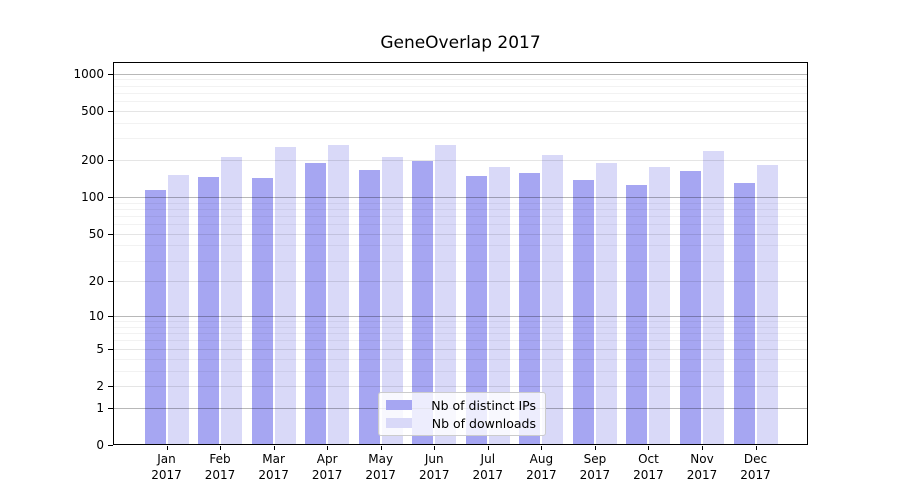  Describe the element at coordinates (96, 316) in the screenshot. I see `y-tick-label-10: 10` at that location.